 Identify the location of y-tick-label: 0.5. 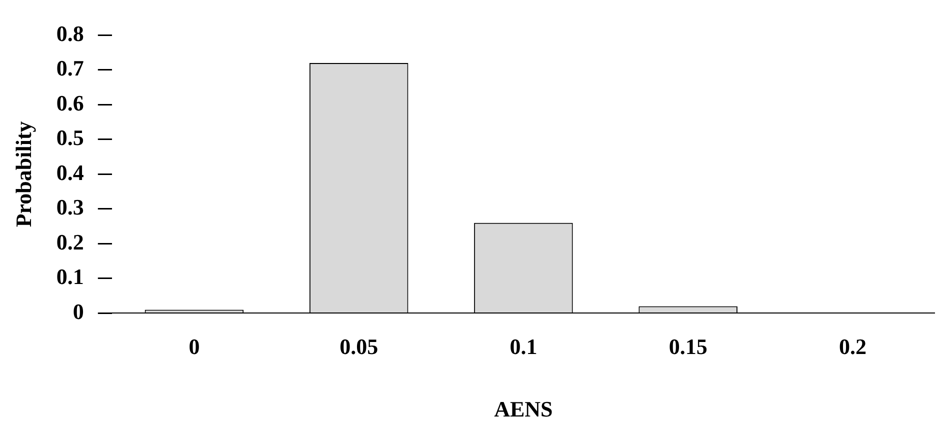
(70, 137).